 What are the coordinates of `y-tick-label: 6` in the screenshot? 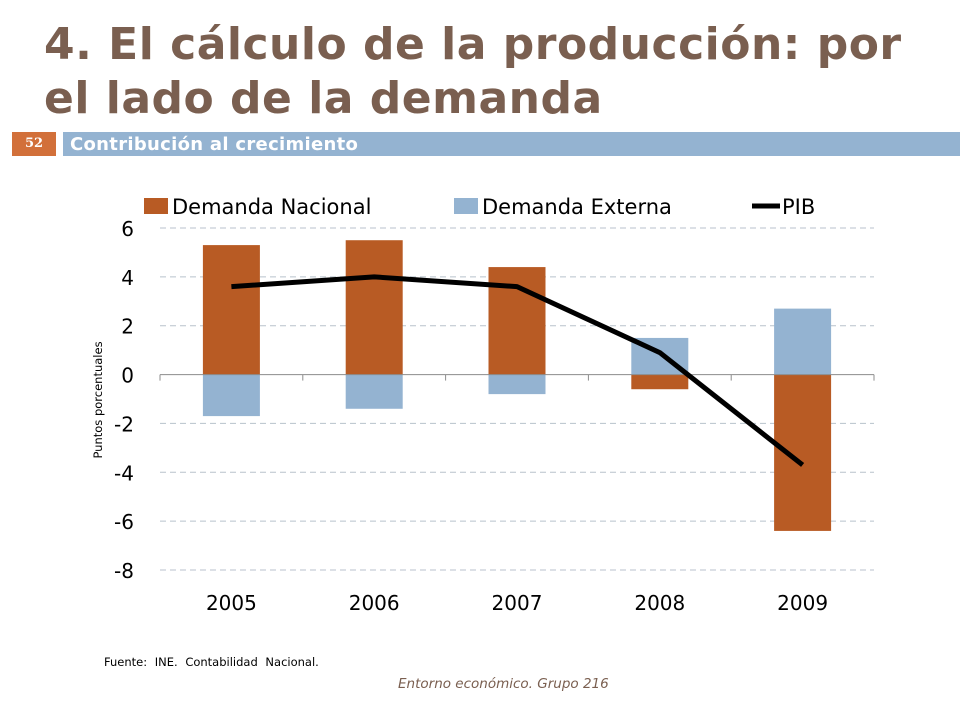 It's located at (127, 229).